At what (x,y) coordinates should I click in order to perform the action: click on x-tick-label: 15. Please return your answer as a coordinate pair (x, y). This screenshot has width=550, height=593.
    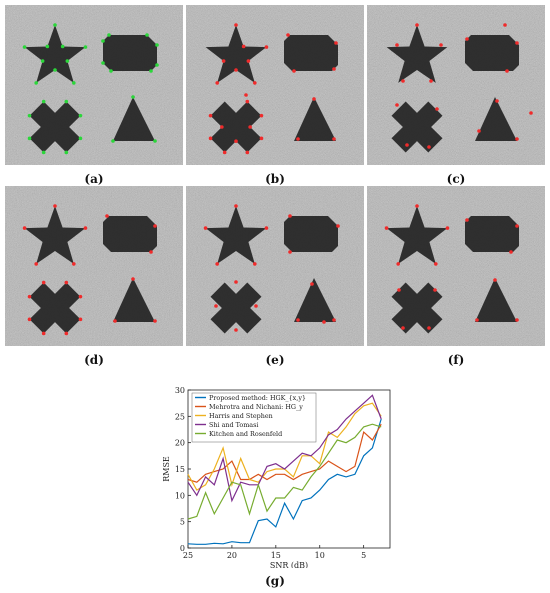
    Looking at the image, I should click on (276, 555).